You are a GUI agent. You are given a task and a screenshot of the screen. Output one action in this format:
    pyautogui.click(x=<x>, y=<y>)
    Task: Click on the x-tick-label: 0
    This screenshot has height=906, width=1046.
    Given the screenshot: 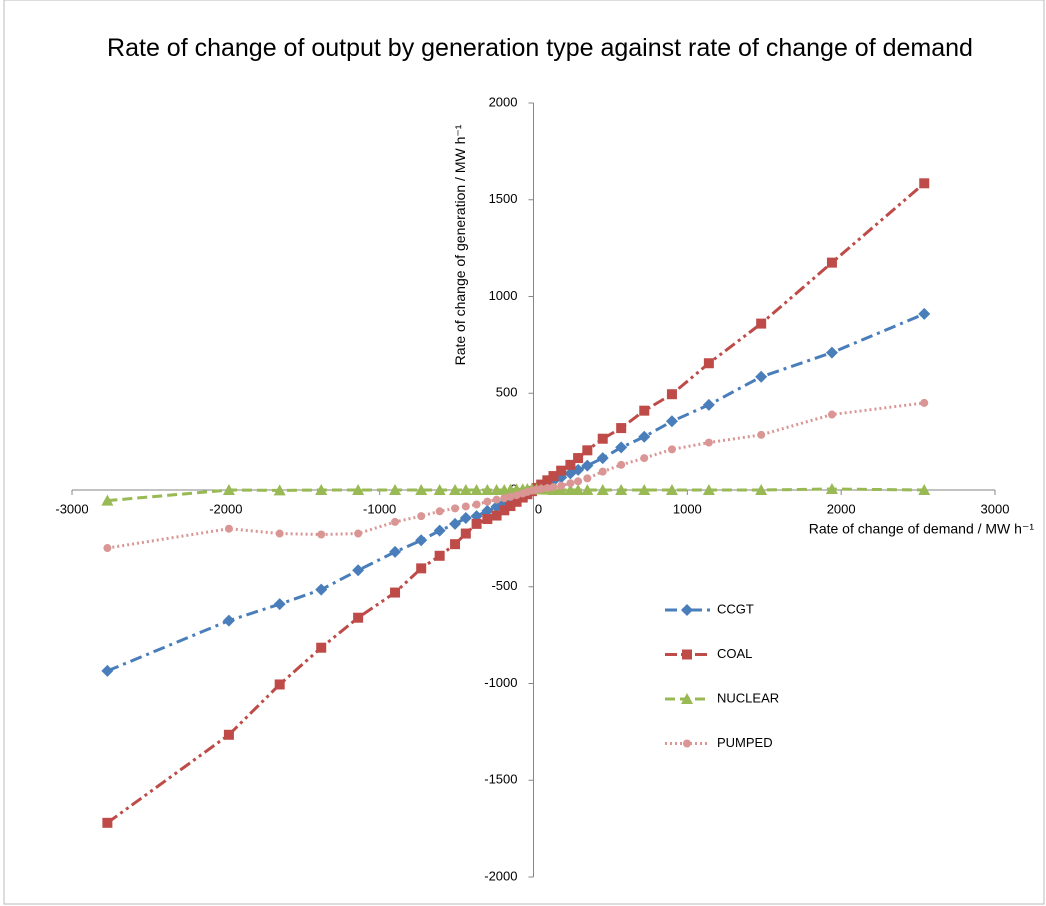 What is the action you would take?
    pyautogui.click(x=538, y=508)
    